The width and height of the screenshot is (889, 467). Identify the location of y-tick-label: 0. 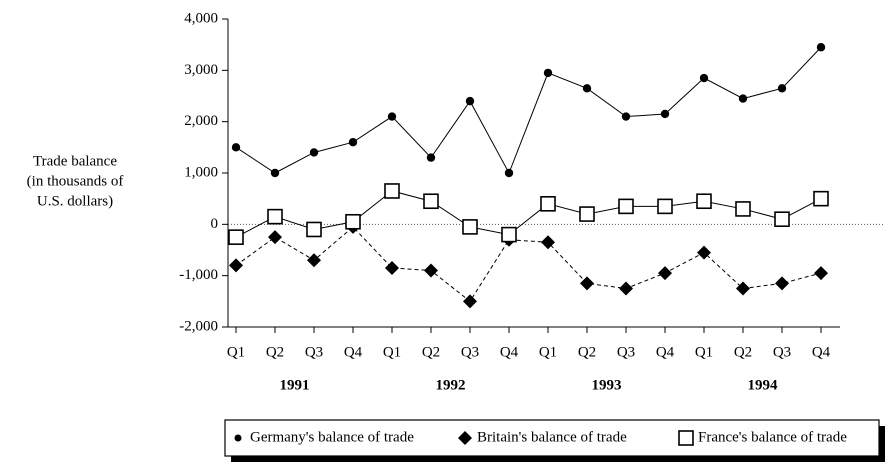
(215, 224).